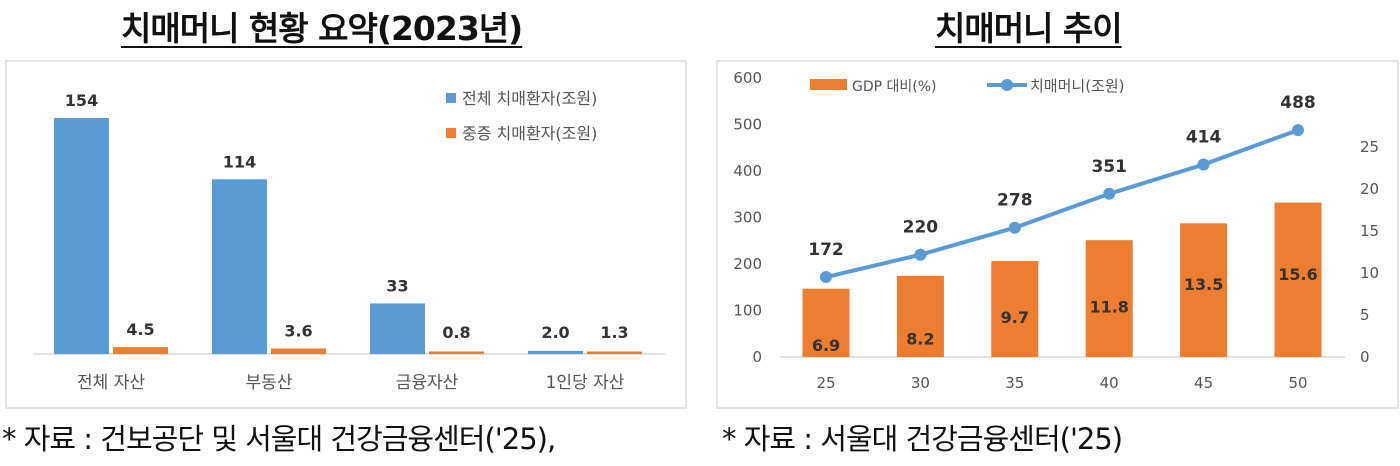  Describe the element at coordinates (1369, 273) in the screenshot. I see `y-right-tick: 10` at that location.